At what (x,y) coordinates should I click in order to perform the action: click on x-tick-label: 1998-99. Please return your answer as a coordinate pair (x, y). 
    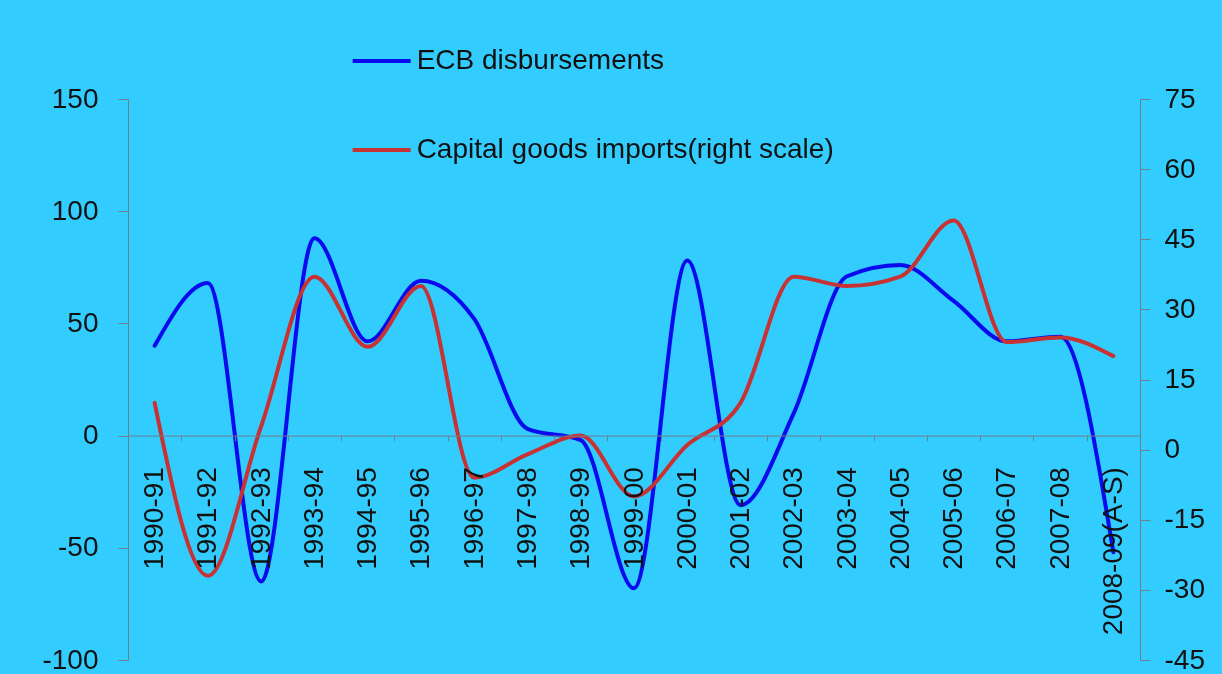
    Looking at the image, I should click on (580, 518).